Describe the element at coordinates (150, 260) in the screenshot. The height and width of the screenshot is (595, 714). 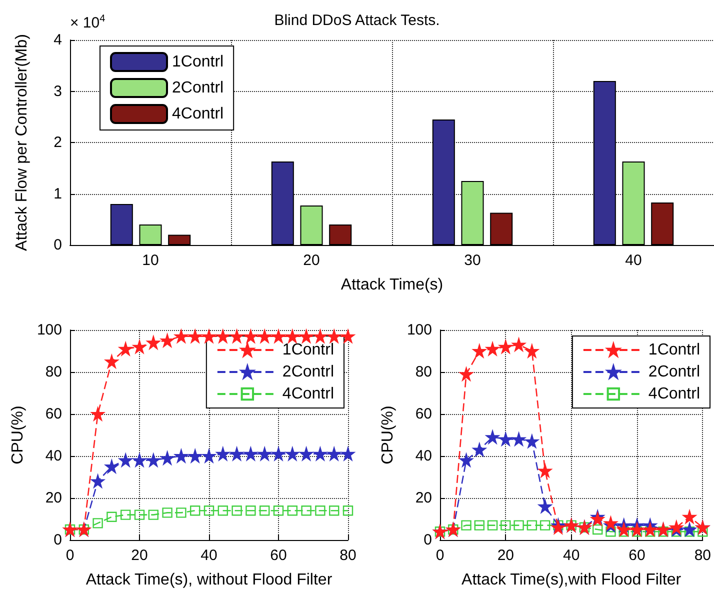
I see `x-tick-label: 10` at that location.